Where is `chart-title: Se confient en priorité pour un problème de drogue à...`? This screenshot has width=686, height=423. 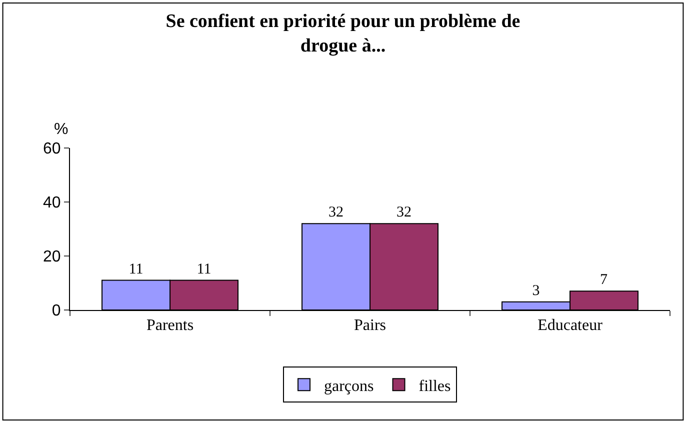
chart-title: Se confient en priorité pour un problème de drogue à... is located at coordinates (343, 34).